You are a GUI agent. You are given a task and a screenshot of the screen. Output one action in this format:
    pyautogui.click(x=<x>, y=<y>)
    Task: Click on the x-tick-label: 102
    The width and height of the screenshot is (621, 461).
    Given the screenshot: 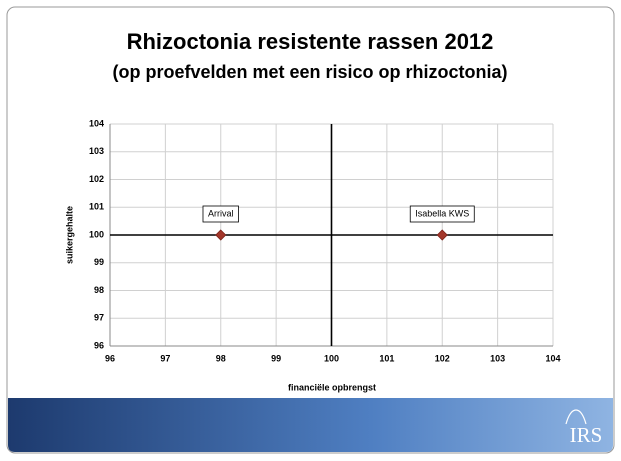 What is the action you would take?
    pyautogui.click(x=442, y=358)
    